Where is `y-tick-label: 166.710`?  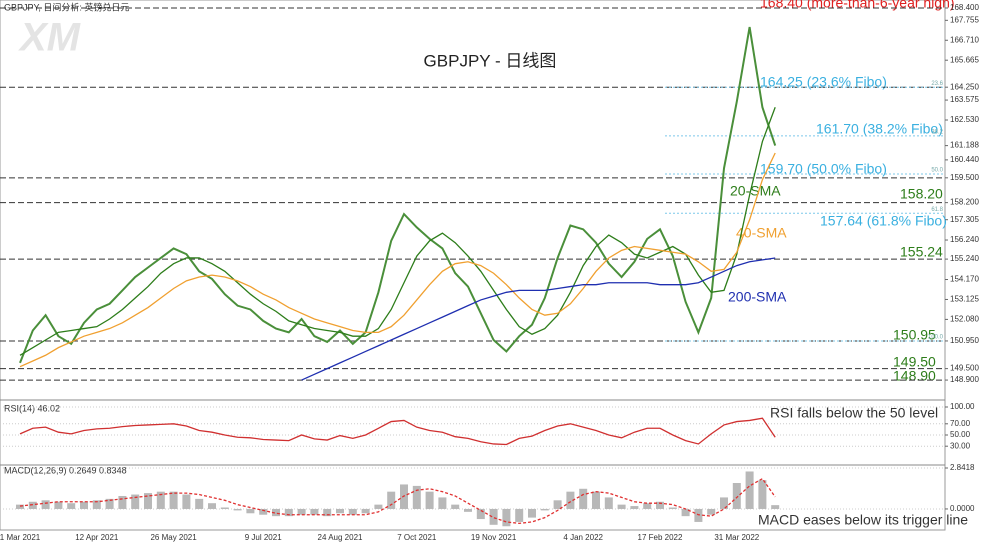
y-tick-label: 166.710 is located at coordinates (964, 39).